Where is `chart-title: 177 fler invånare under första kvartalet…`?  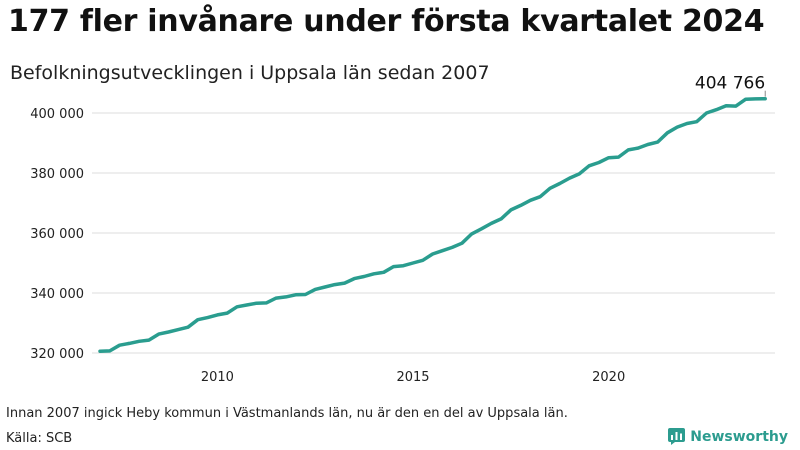 chart-title: 177 fler invånare under första kvartalet… is located at coordinates (386, 21).